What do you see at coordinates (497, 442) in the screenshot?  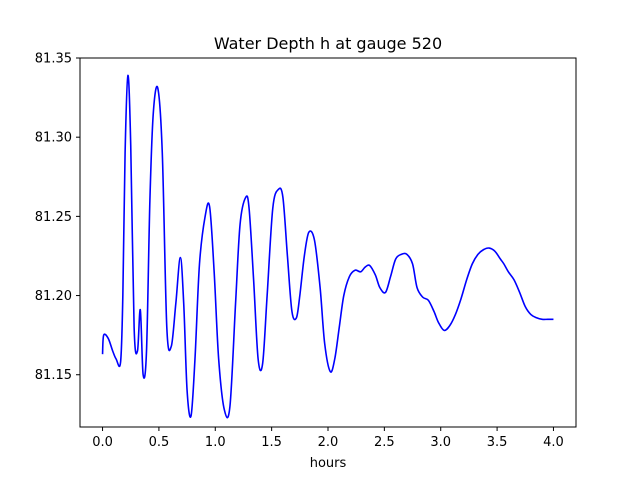 I see `x-tick-label: 3.5` at bounding box center [497, 442].